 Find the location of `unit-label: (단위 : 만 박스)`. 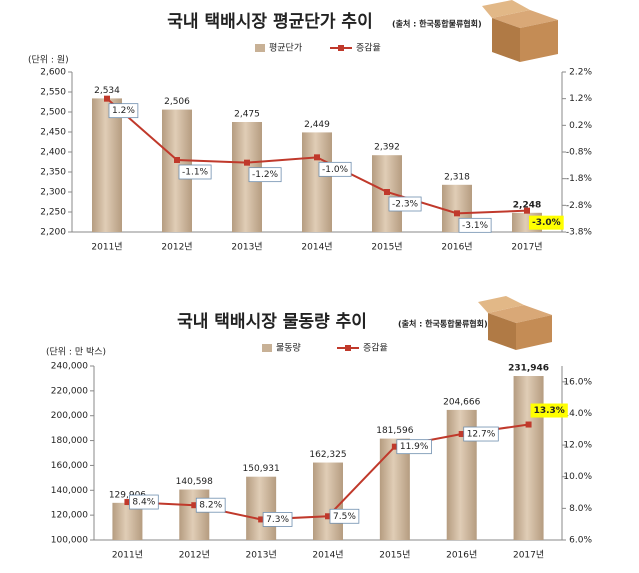

unit-label: (단위 : 만 박스) is located at coordinates (76, 352).